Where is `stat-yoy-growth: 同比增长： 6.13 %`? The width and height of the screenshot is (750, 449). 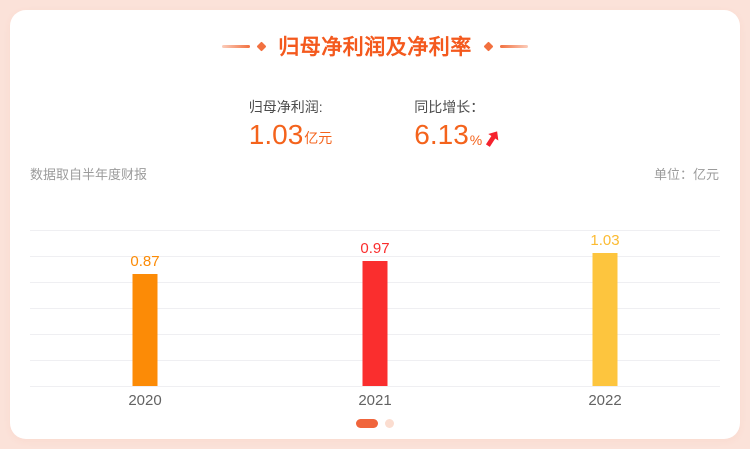 stat-yoy-growth: 同比增长： 6.13 % is located at coordinates (457, 123).